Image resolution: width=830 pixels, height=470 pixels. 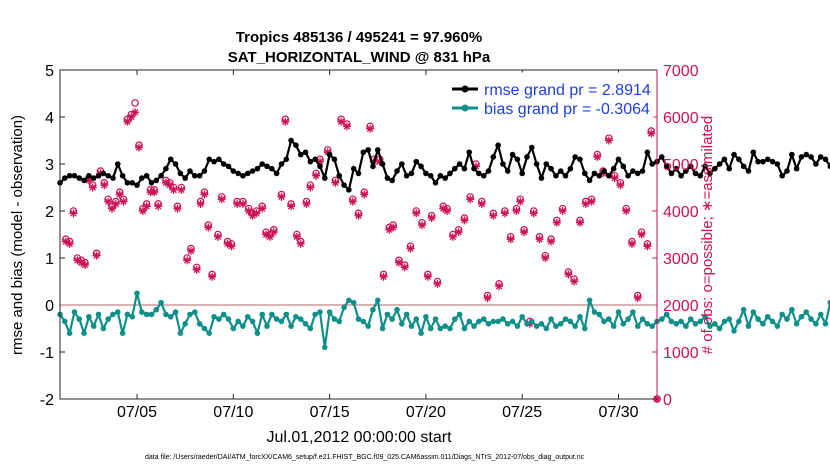 I want to click on right-tick-label: 2000, so click(x=681, y=306).